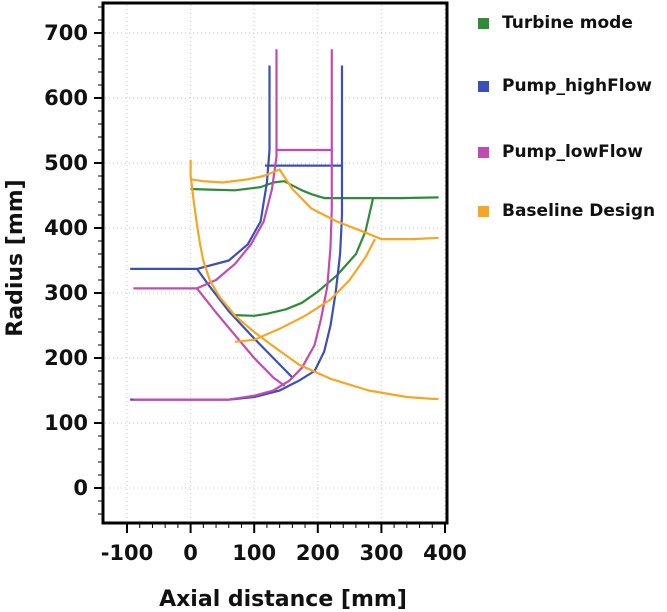 Image resolution: width=667 pixels, height=612 pixels. What do you see at coordinates (66, 163) in the screenshot?
I see `y-tick-label: 500` at bounding box center [66, 163].